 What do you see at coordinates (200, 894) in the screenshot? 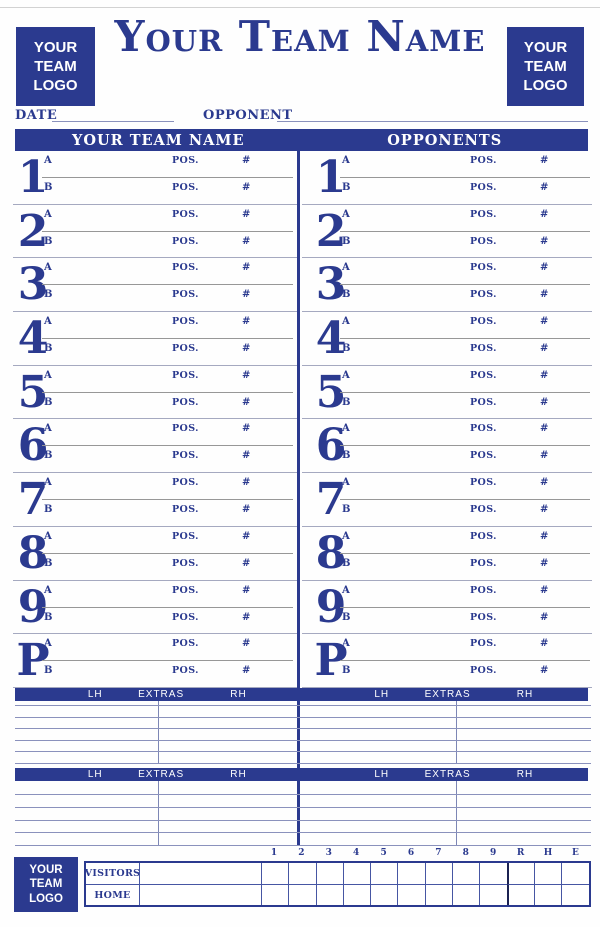
I see `team-name-cell-home` at bounding box center [200, 894].